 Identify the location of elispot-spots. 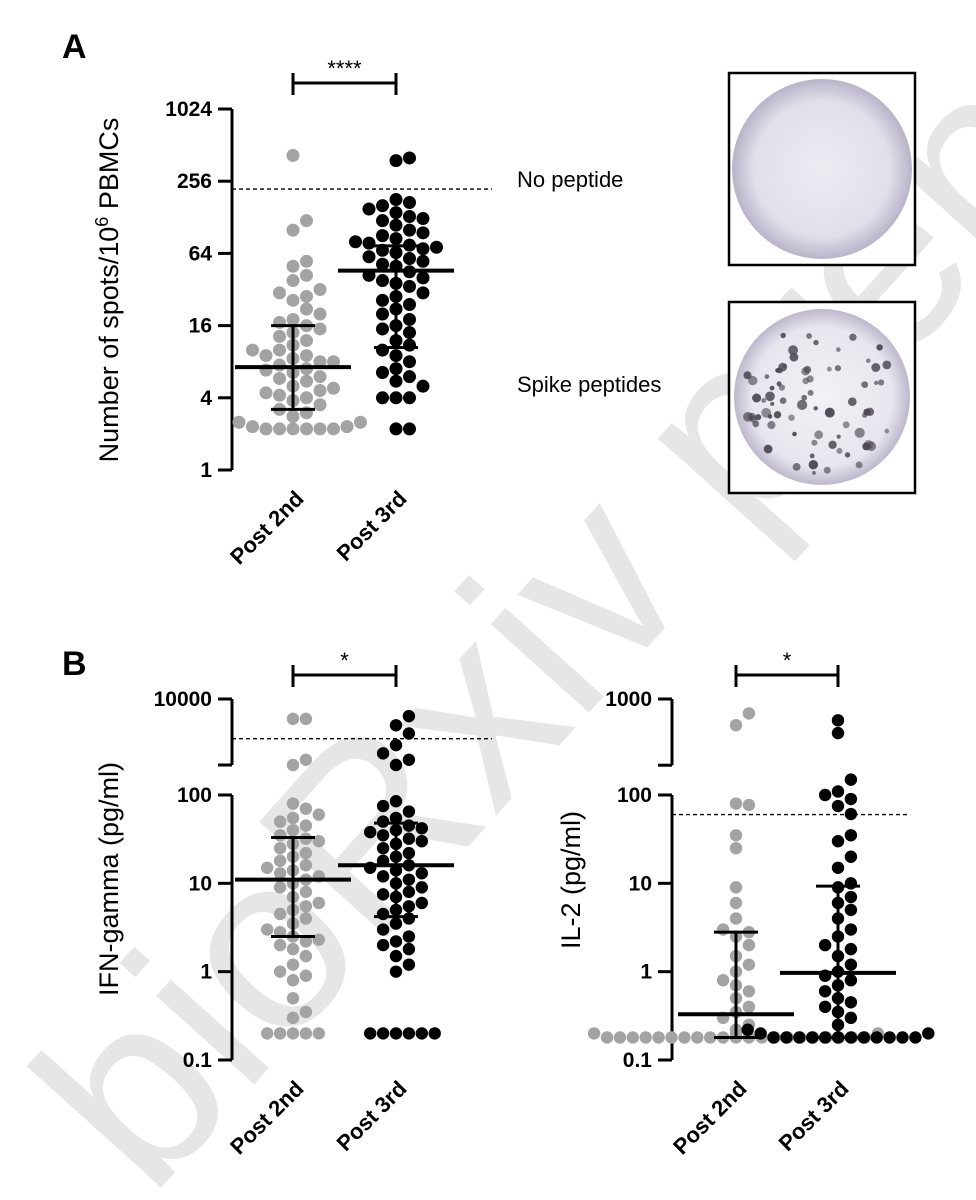
(817, 403).